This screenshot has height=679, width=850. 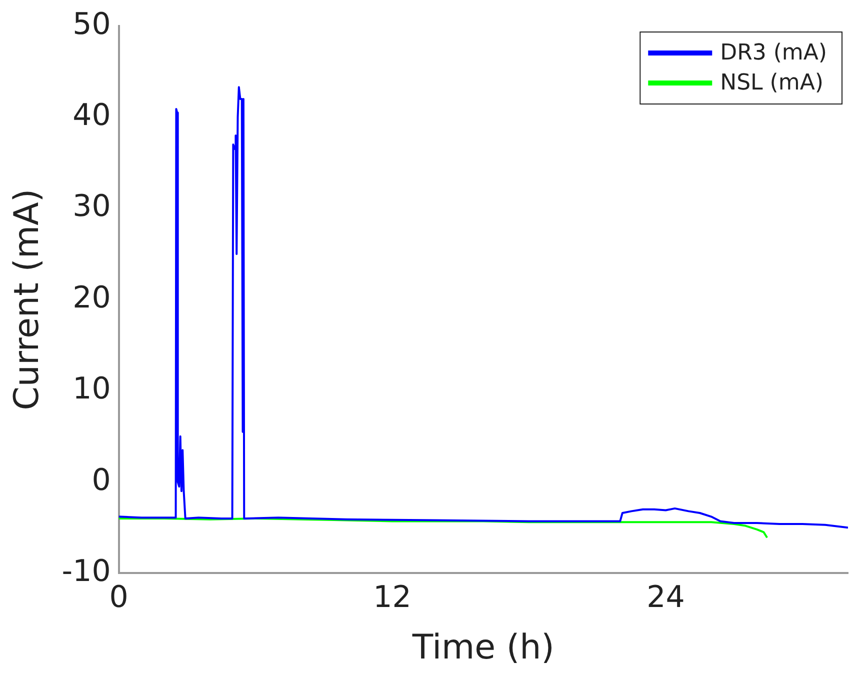 I want to click on x-tick-label: 12, so click(x=392, y=597).